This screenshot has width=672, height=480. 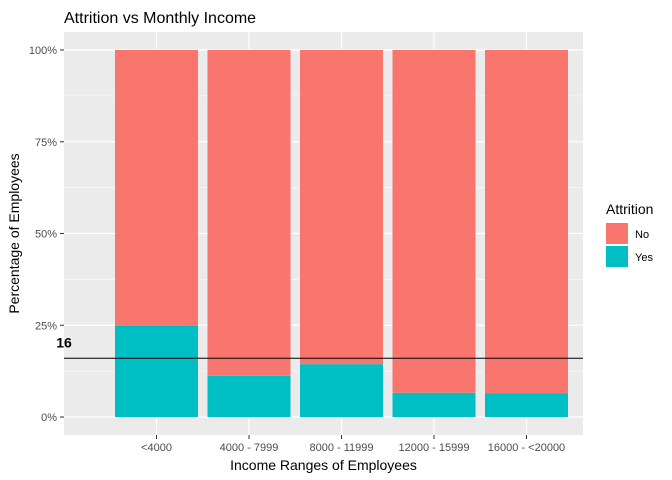 What do you see at coordinates (341, 448) in the screenshot?
I see `x-tick-label: 8000 - 11999` at bounding box center [341, 448].